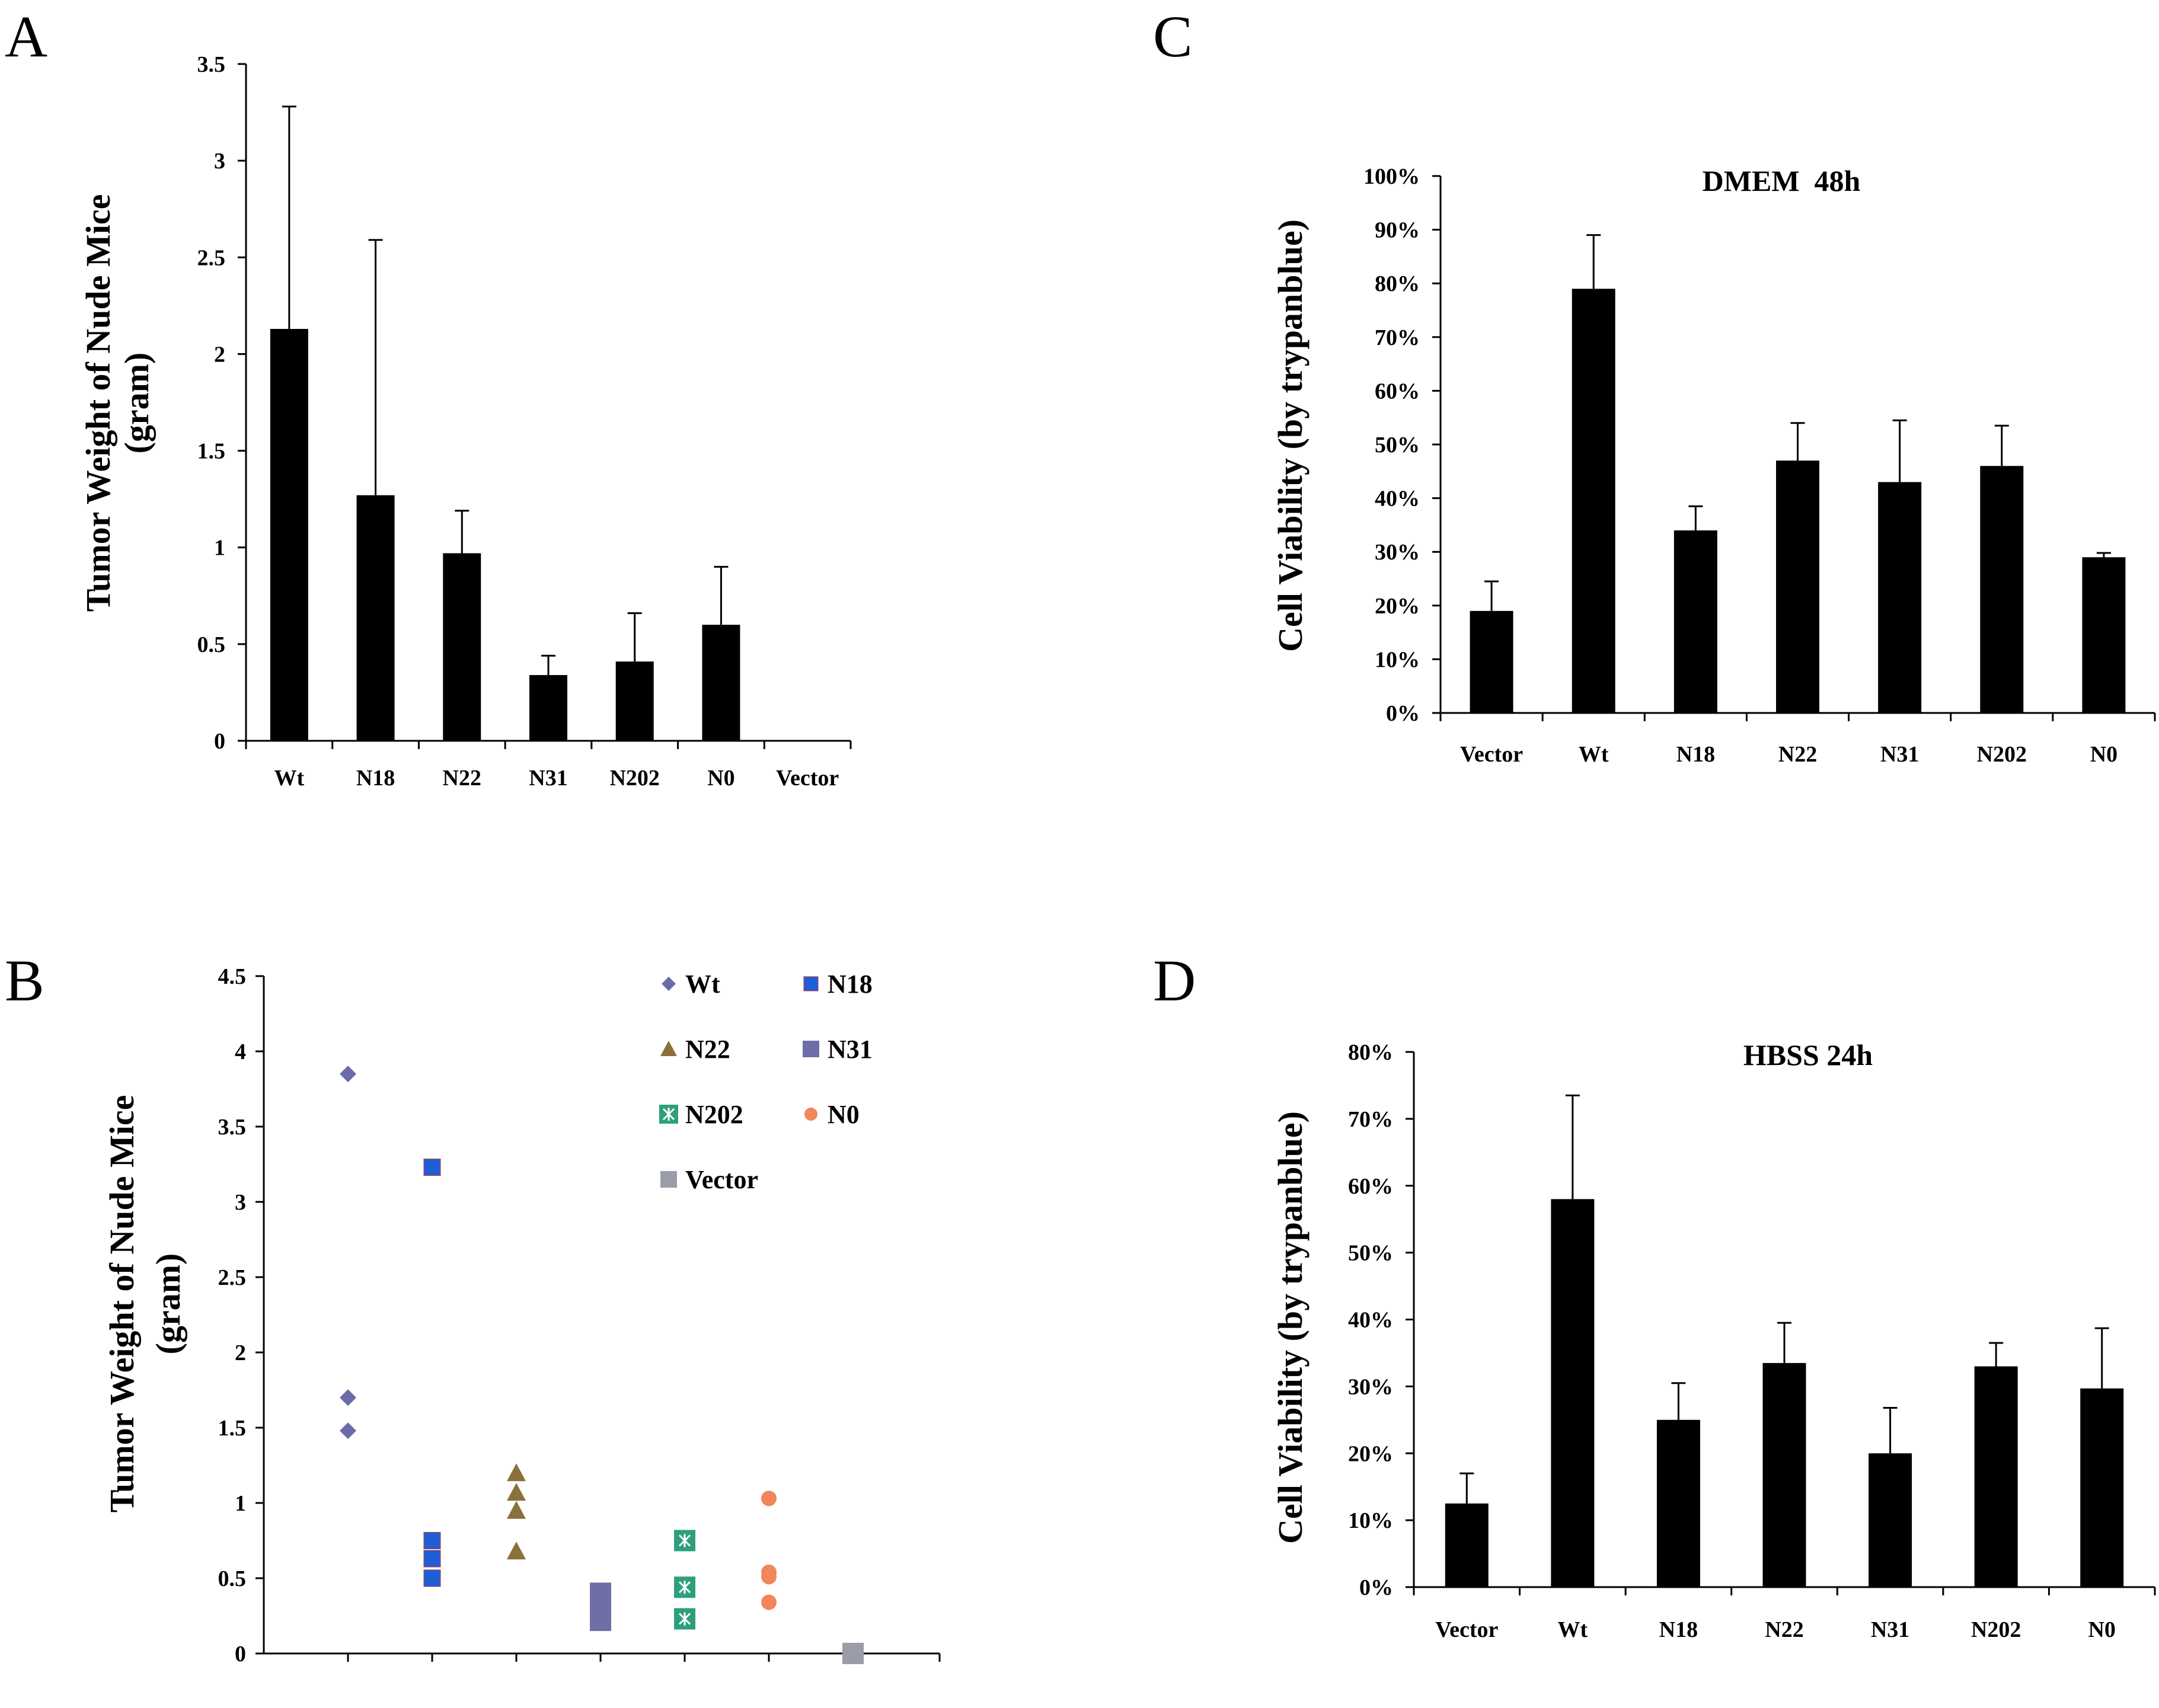 The image size is (2159, 1708). What do you see at coordinates (2104, 754) in the screenshot?
I see `chart-c-x-tick-label: N0` at bounding box center [2104, 754].